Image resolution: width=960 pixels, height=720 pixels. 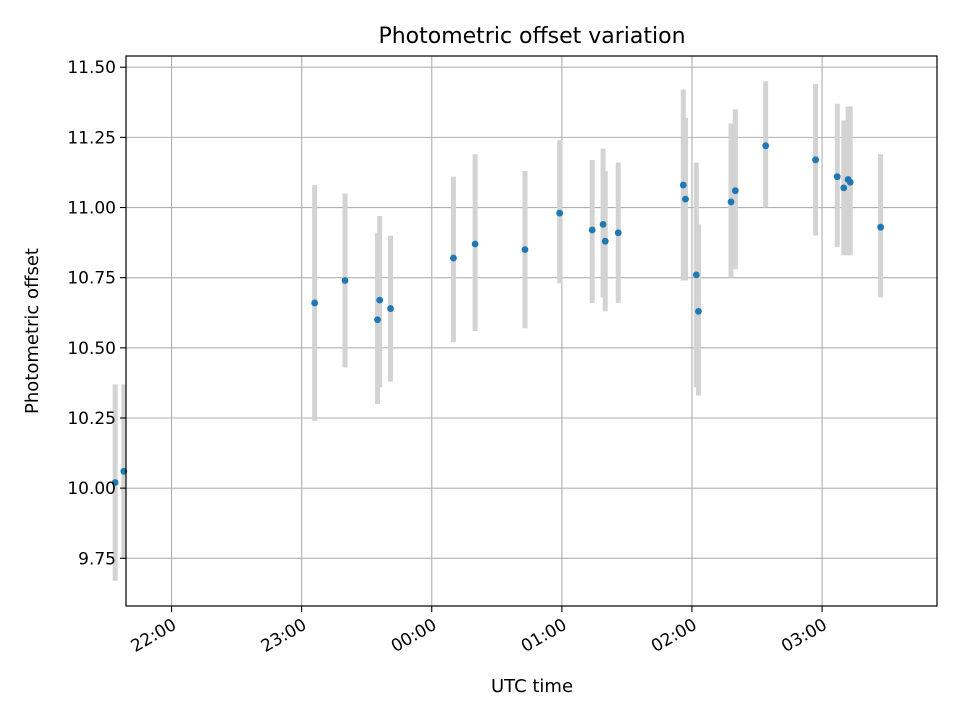 I want to click on y-tick-label: 11.00, so click(x=91, y=209).